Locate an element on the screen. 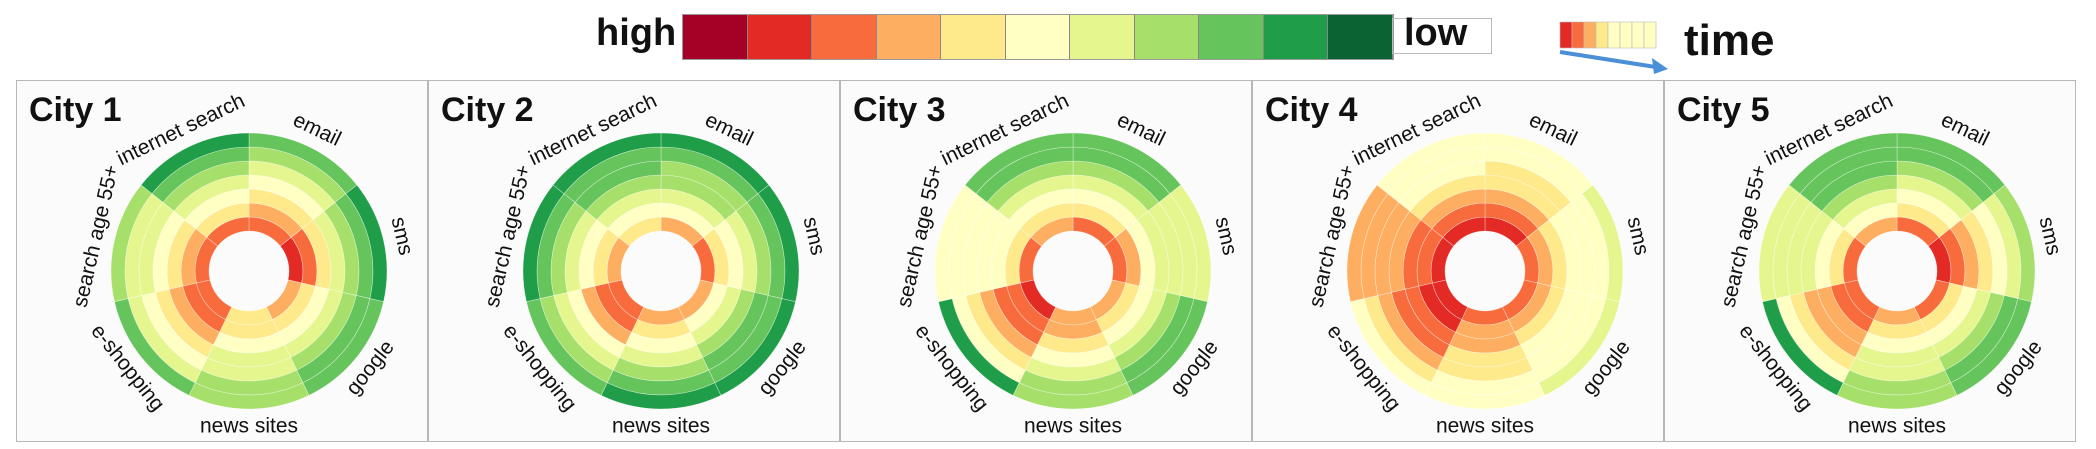 The image size is (2096, 449). city-title: City 4 is located at coordinates (1311, 110).